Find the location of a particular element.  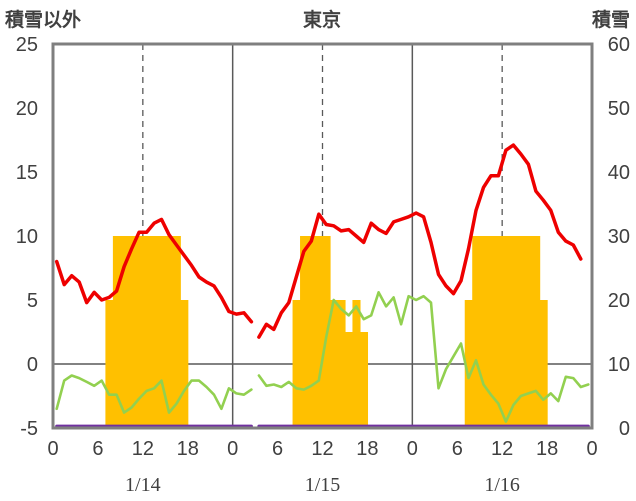

left-axis-title: 積雪以外 is located at coordinates (43, 19).